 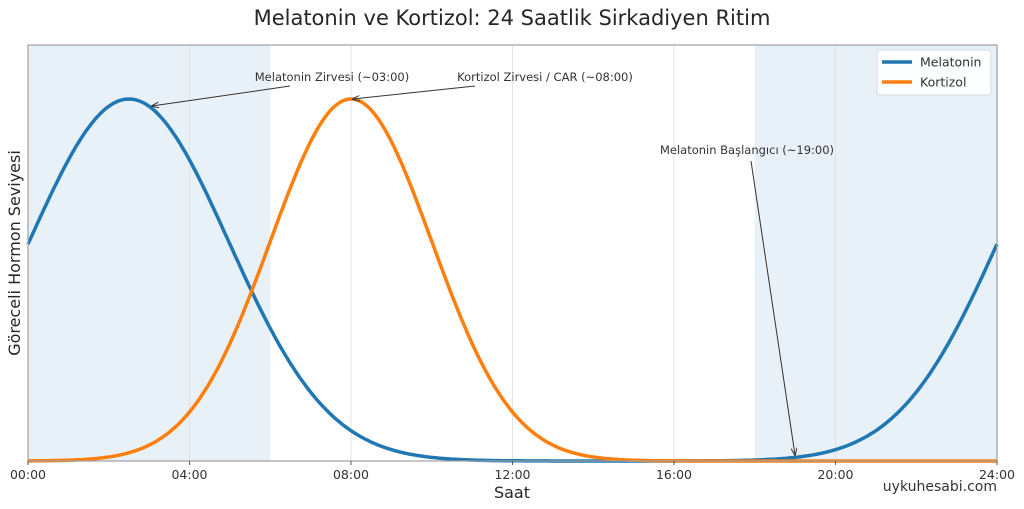 I want to click on x-tick-label: 00:00, so click(x=28, y=474).